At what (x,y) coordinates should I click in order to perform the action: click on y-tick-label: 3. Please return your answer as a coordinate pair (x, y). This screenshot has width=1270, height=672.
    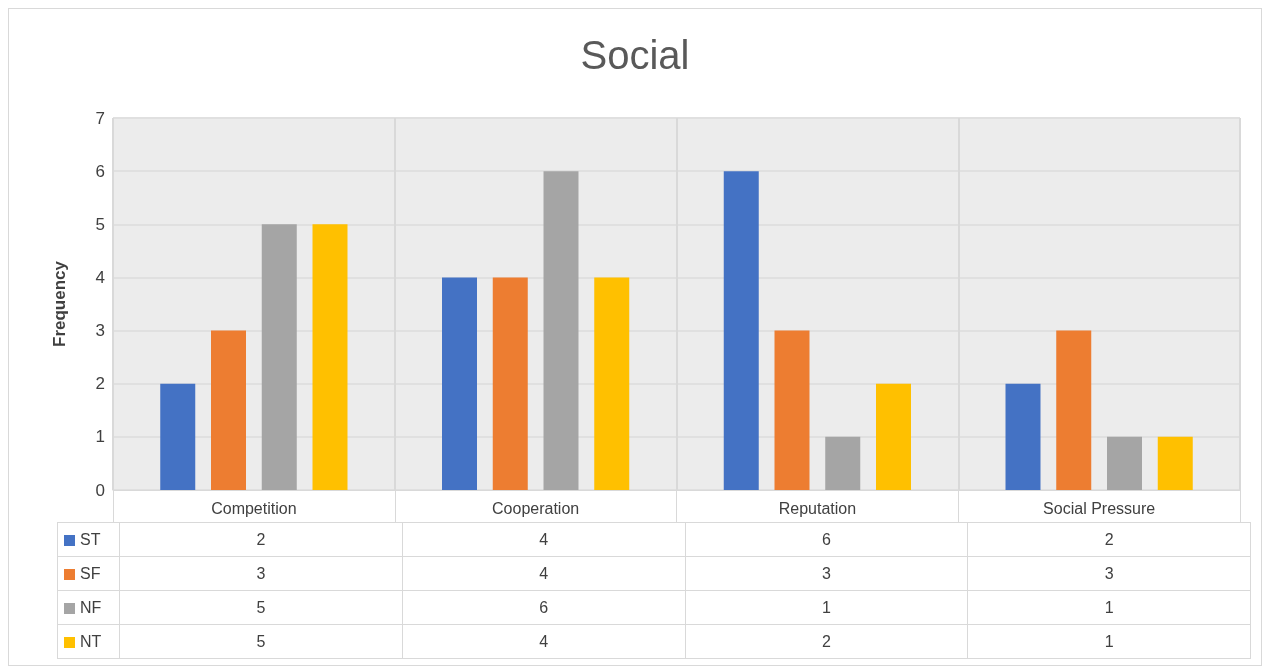
    Looking at the image, I should click on (100, 331).